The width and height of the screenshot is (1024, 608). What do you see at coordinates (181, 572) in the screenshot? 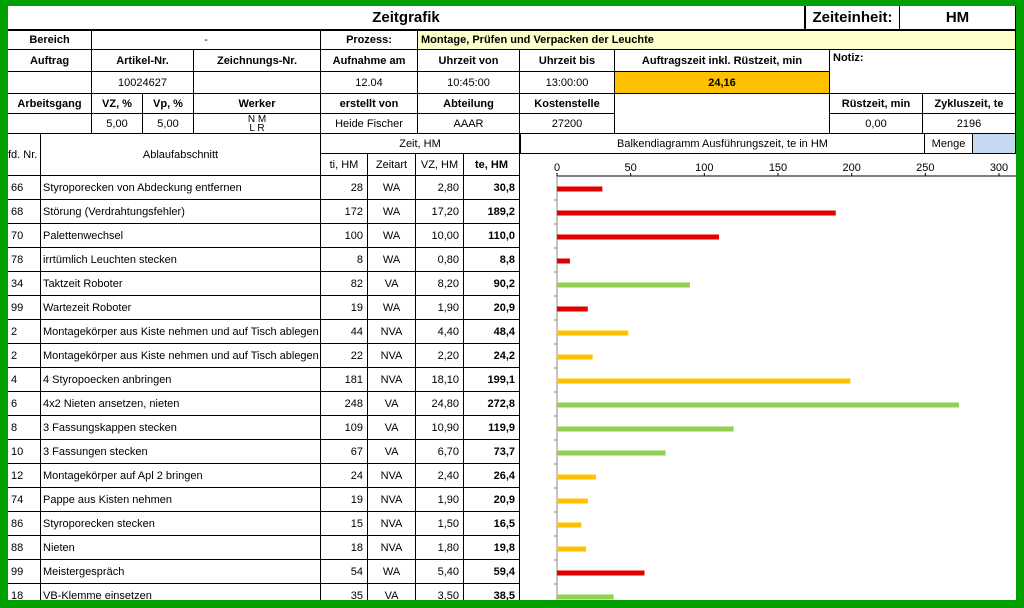
I see `cell-ablauf: Meistergespräch` at bounding box center [181, 572].